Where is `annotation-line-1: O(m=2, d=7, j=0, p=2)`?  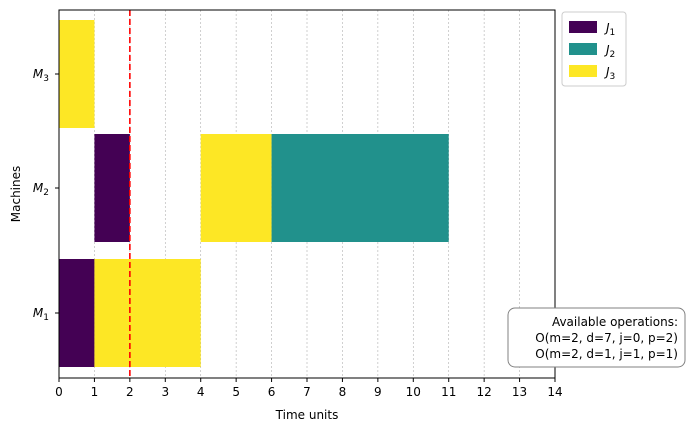
annotation-line-1: O(m=2, d=7, j=0, p=2) is located at coordinates (606, 338).